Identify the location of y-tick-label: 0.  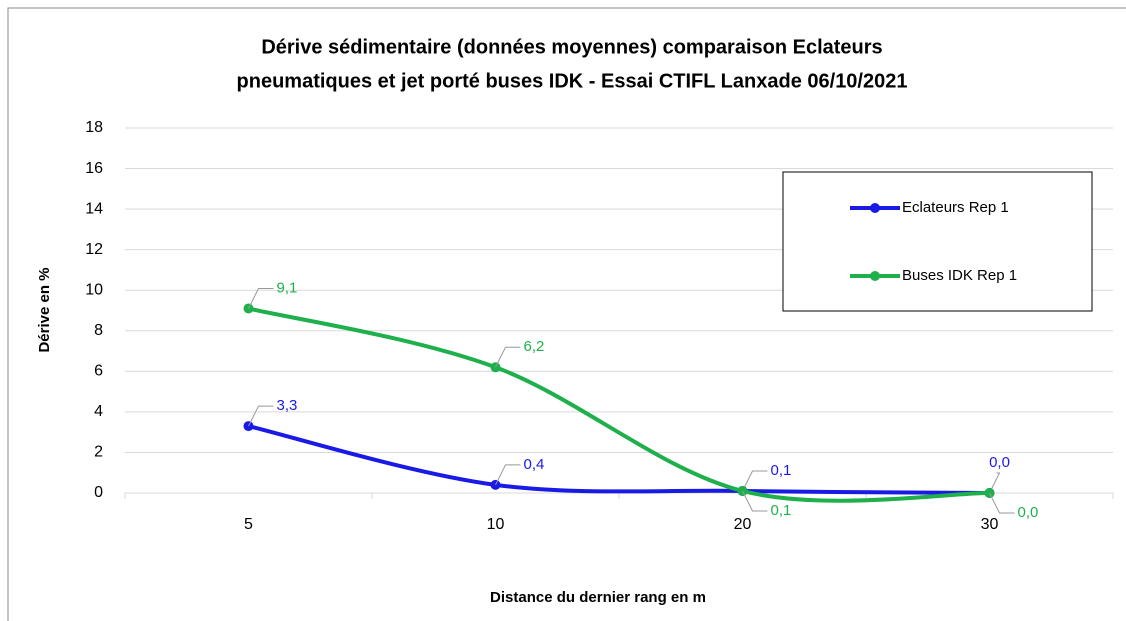
(98, 492).